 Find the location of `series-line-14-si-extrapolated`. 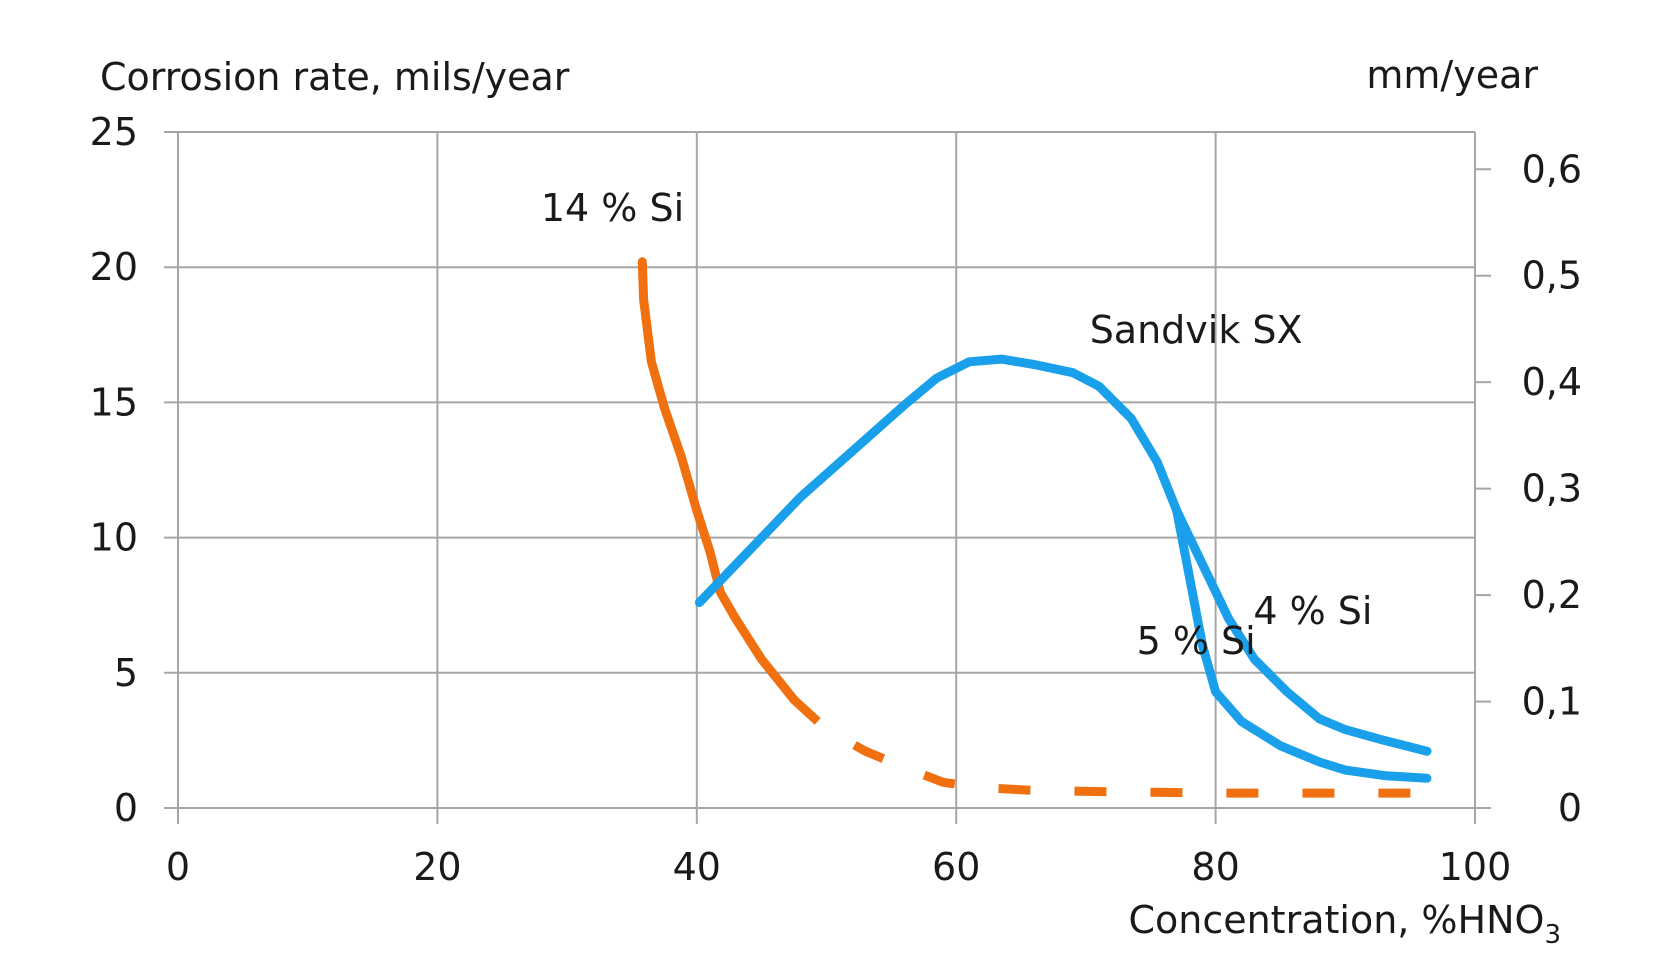

series-line-14-si-extrapolated is located at coordinates (1107, 747).